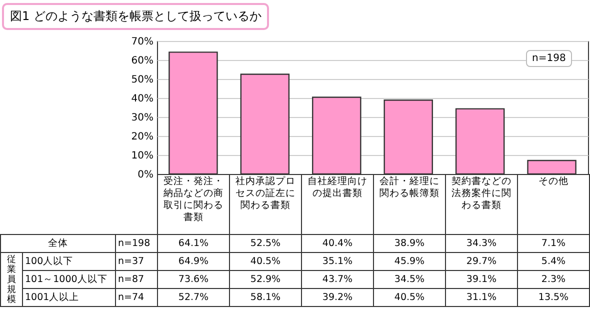 This screenshot has width=590, height=314. I want to click on text: 35.1%, so click(338, 261).